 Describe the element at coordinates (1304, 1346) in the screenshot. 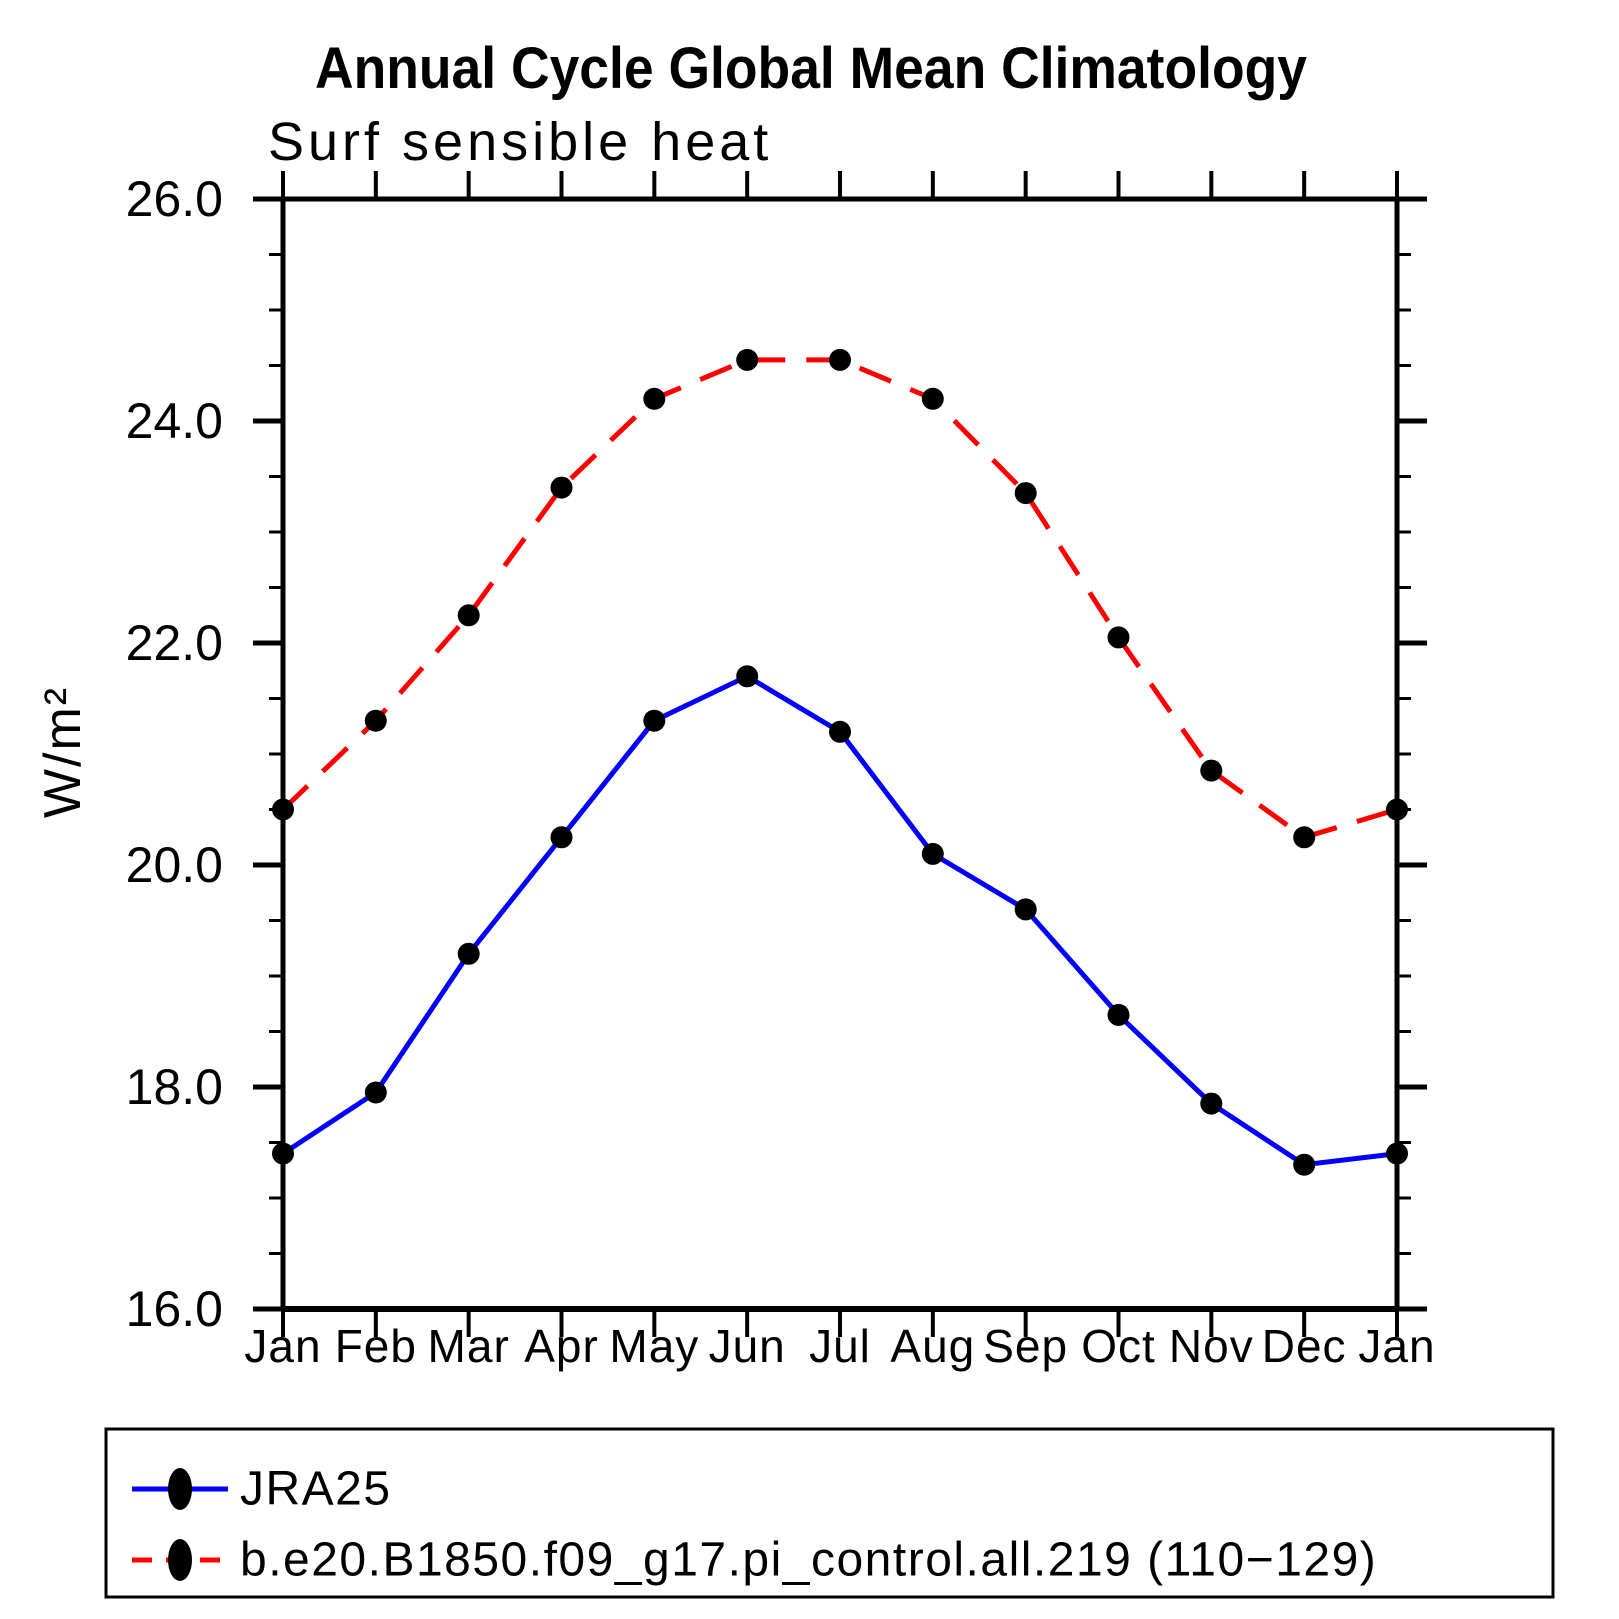

I see `x-tick-label: Dec` at that location.